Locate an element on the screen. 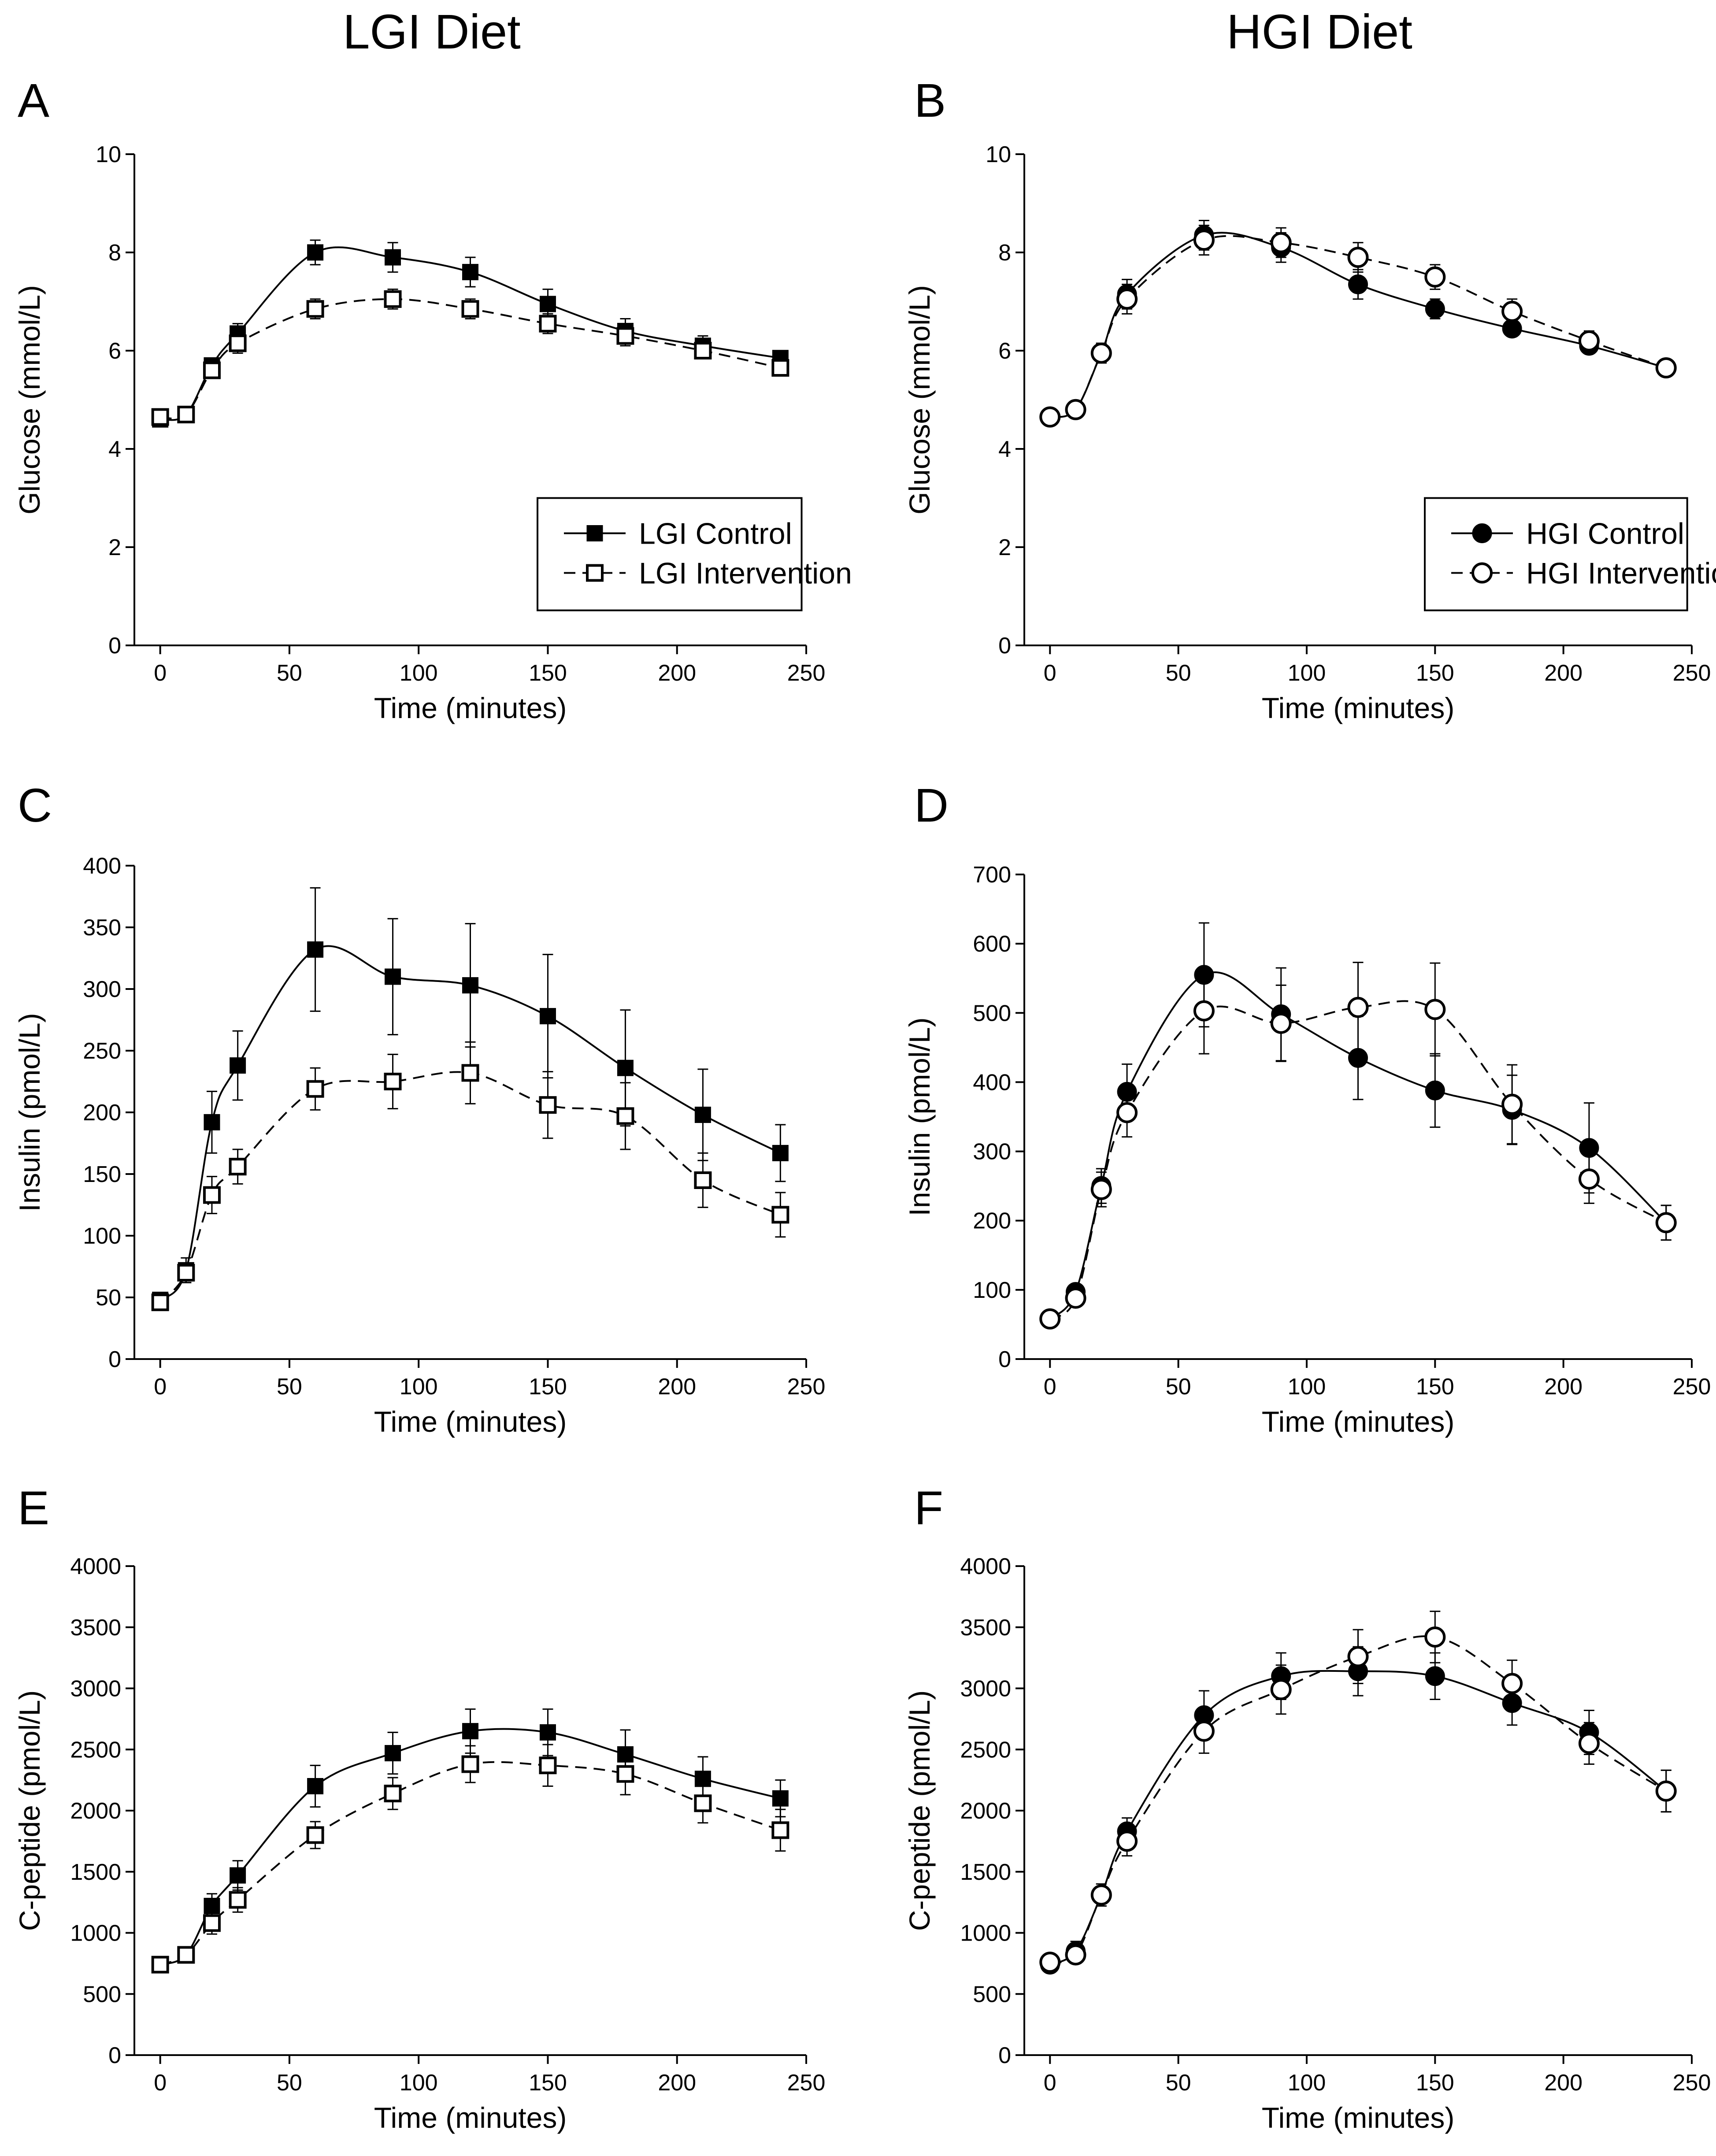 This screenshot has height=2156, width=1716. y-tick-label: 50 is located at coordinates (108, 1298).